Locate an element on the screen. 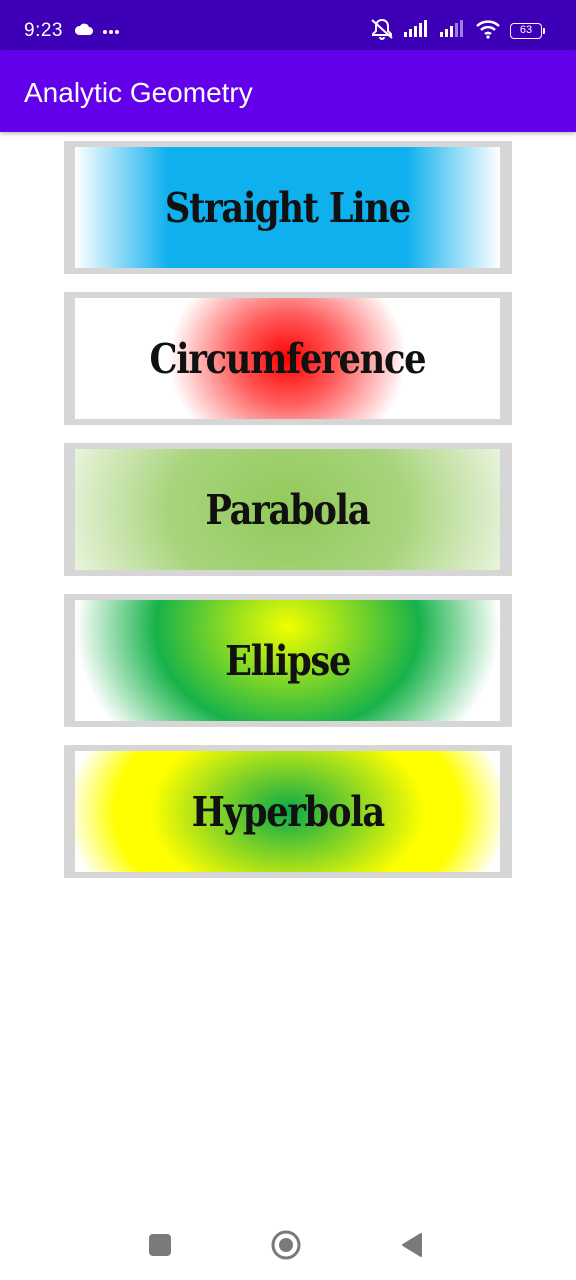 This screenshot has height=1280, width=576. ellipse-button: Ellipse is located at coordinates (288, 660).